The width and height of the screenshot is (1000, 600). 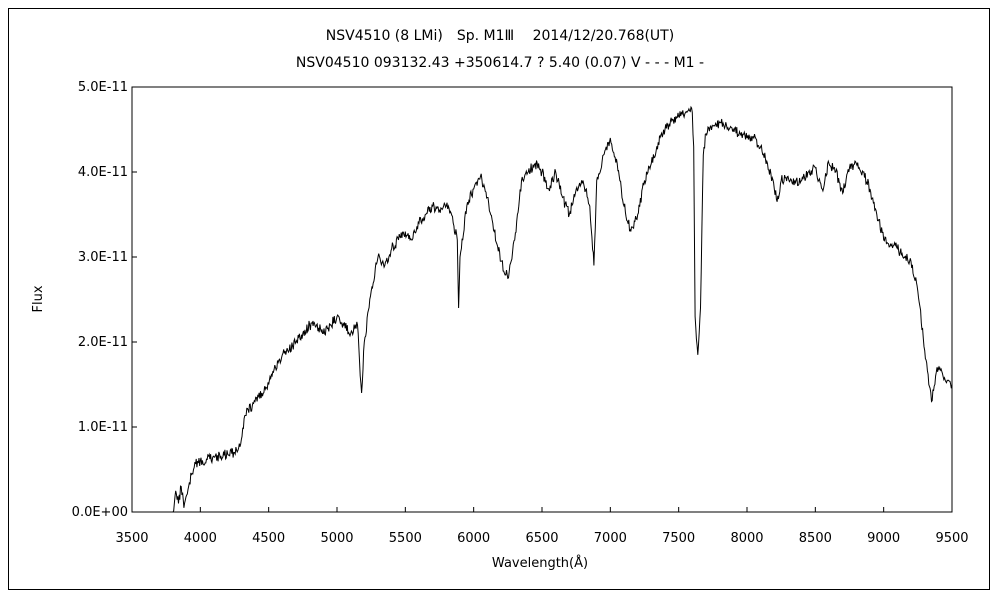 What do you see at coordinates (103, 87) in the screenshot?
I see `y-tick-label: 5.0E-11` at bounding box center [103, 87].